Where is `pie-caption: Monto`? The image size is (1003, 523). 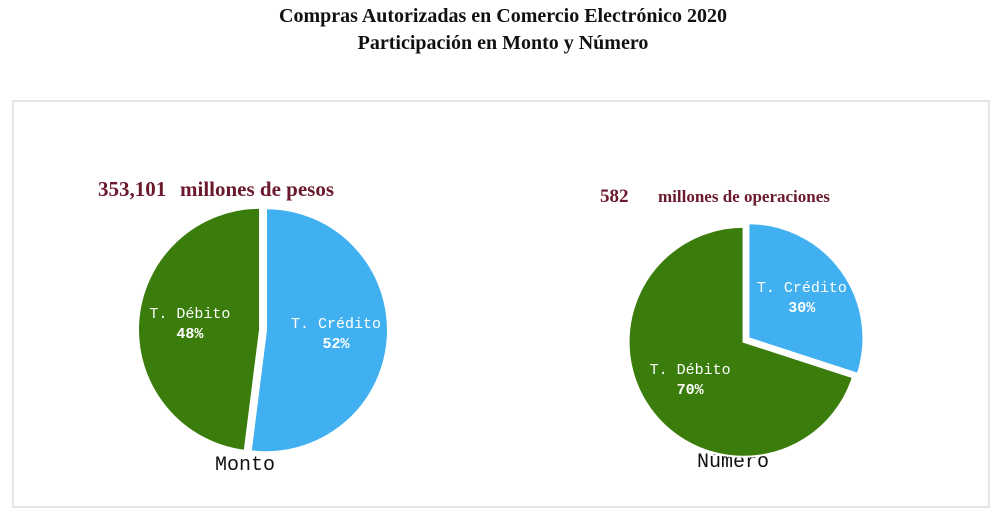 pie-caption: Monto is located at coordinates (245, 465).